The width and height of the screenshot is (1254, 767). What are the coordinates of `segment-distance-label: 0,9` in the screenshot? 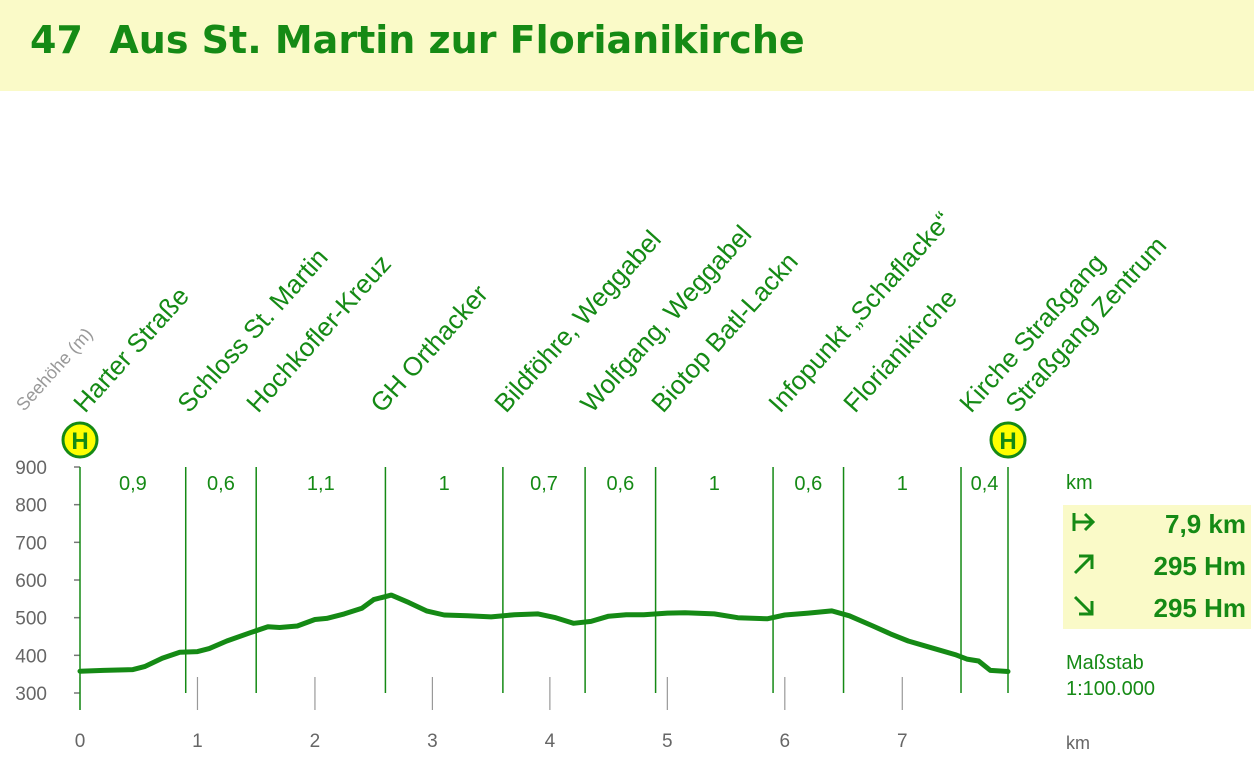 It's located at (133, 484).